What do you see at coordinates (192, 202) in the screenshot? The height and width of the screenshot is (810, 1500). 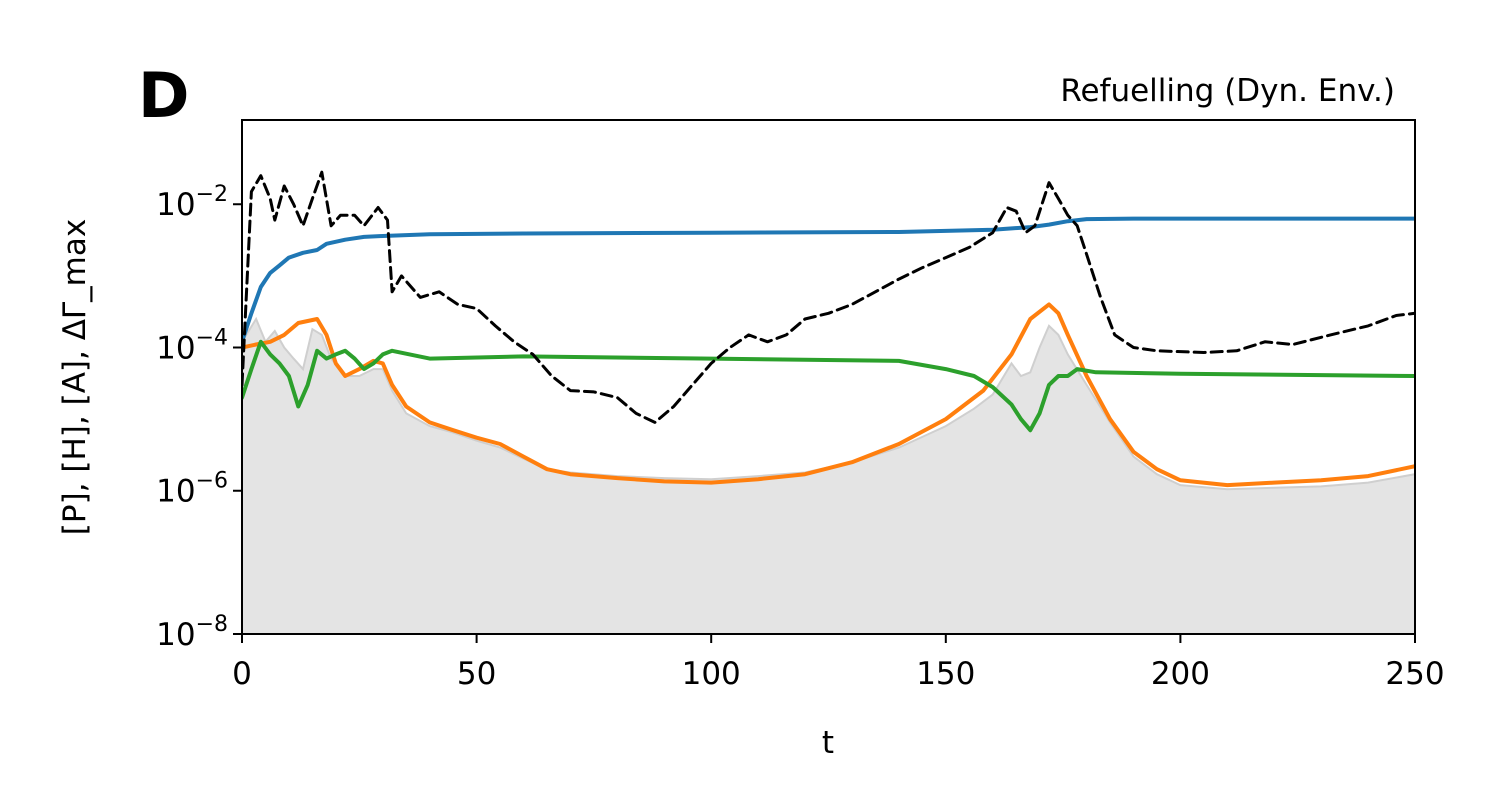 I see `y-tick-label: 10⁻²` at bounding box center [192, 202].